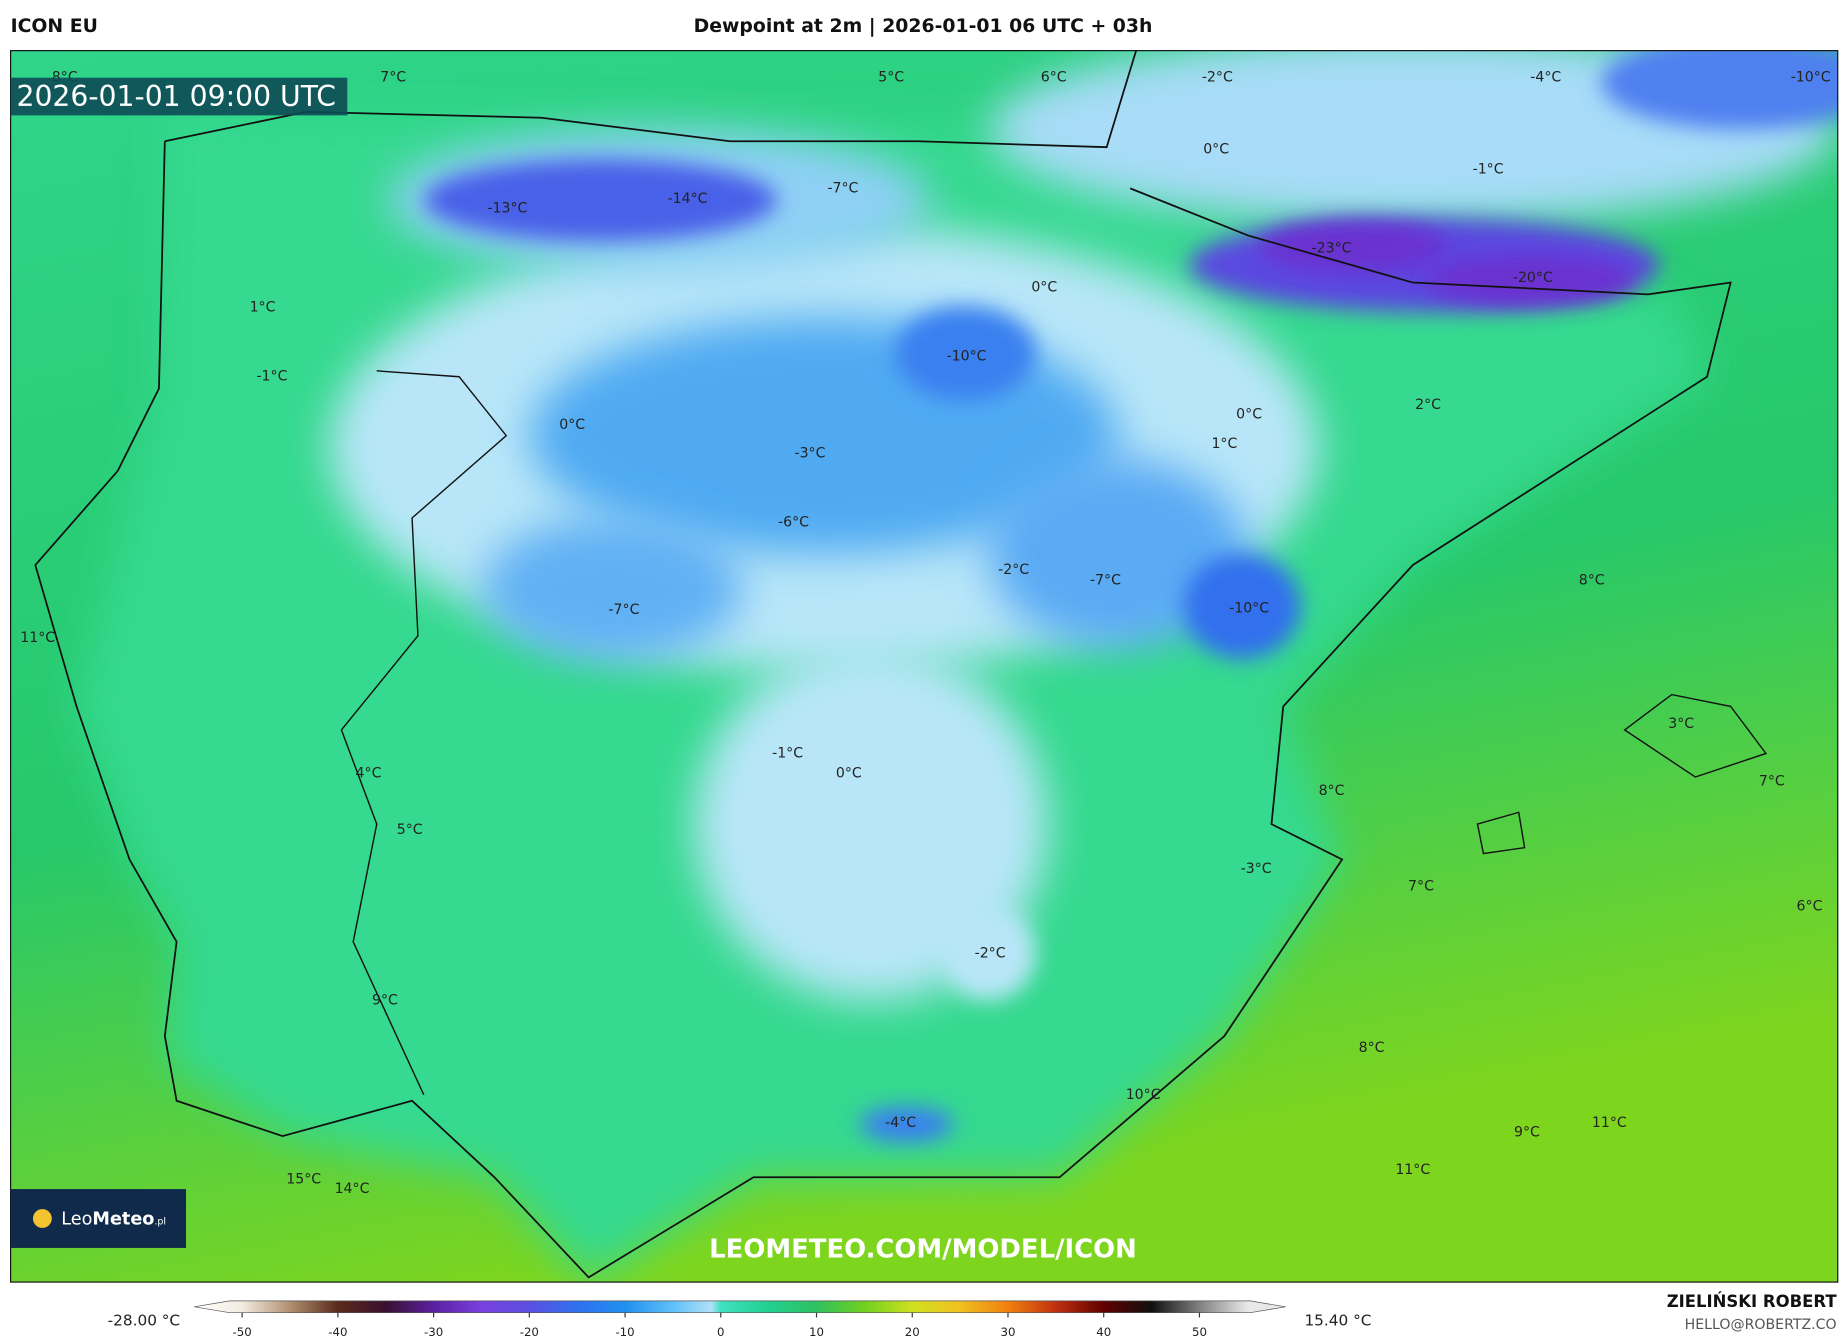  What do you see at coordinates (76, 1219) in the screenshot?
I see `logo-brand: Leo` at bounding box center [76, 1219].